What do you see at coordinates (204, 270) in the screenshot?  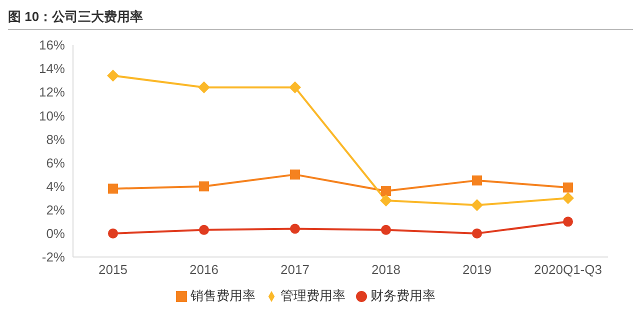 I see `x-tick-label: 2016` at bounding box center [204, 270].